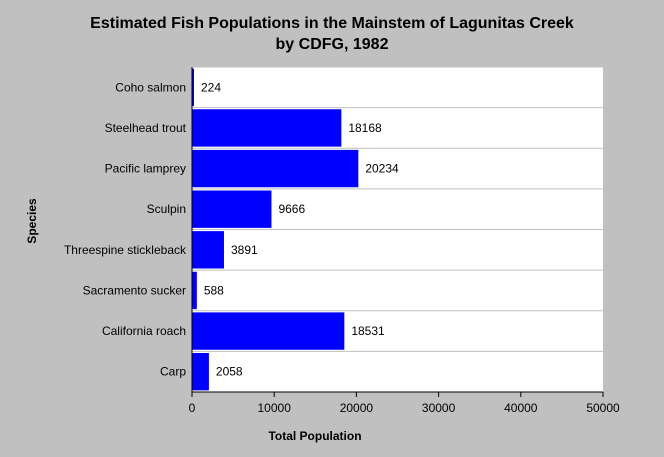  Describe the element at coordinates (144, 331) in the screenshot. I see `category-label: California roach` at that location.